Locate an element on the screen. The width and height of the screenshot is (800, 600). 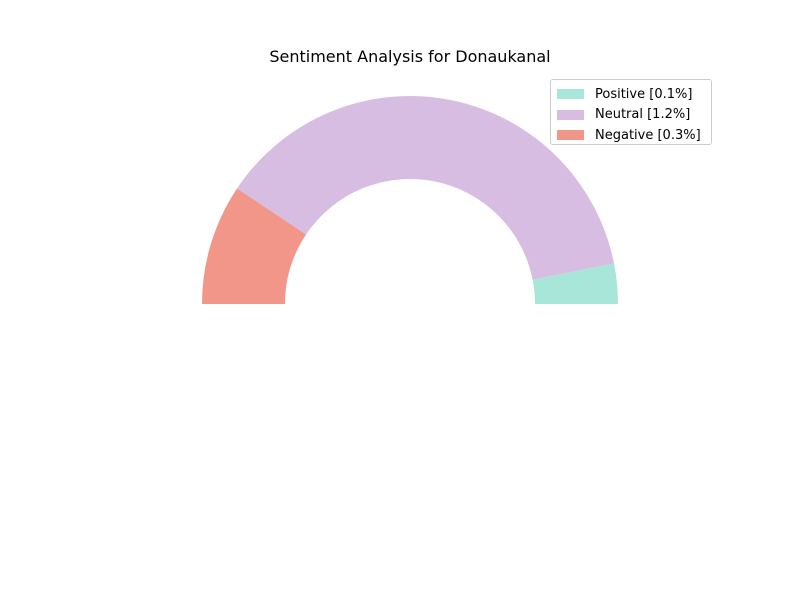
chart-title: Sentiment Analysis for Donaukanal is located at coordinates (410, 56).